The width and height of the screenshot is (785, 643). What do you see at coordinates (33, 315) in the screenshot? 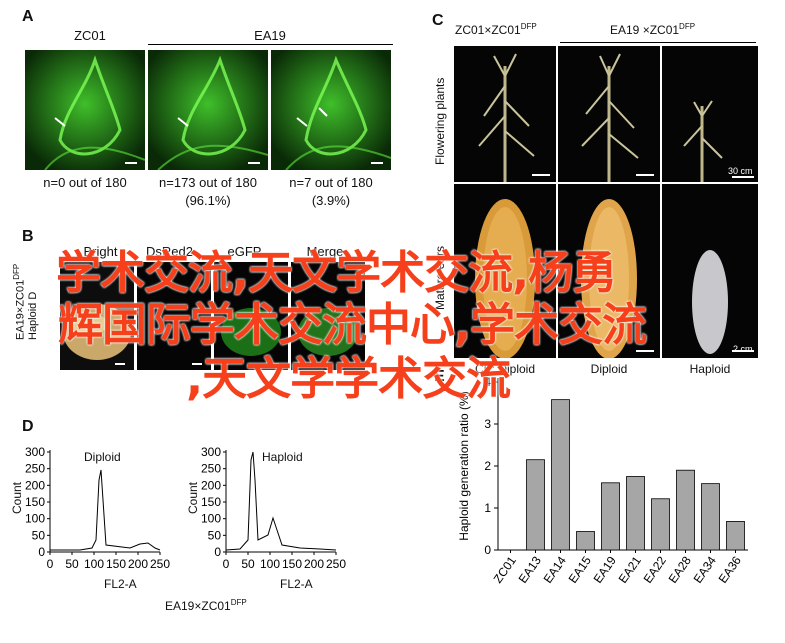
I see `panel-b-side-label-2: Haploid D` at bounding box center [33, 315].